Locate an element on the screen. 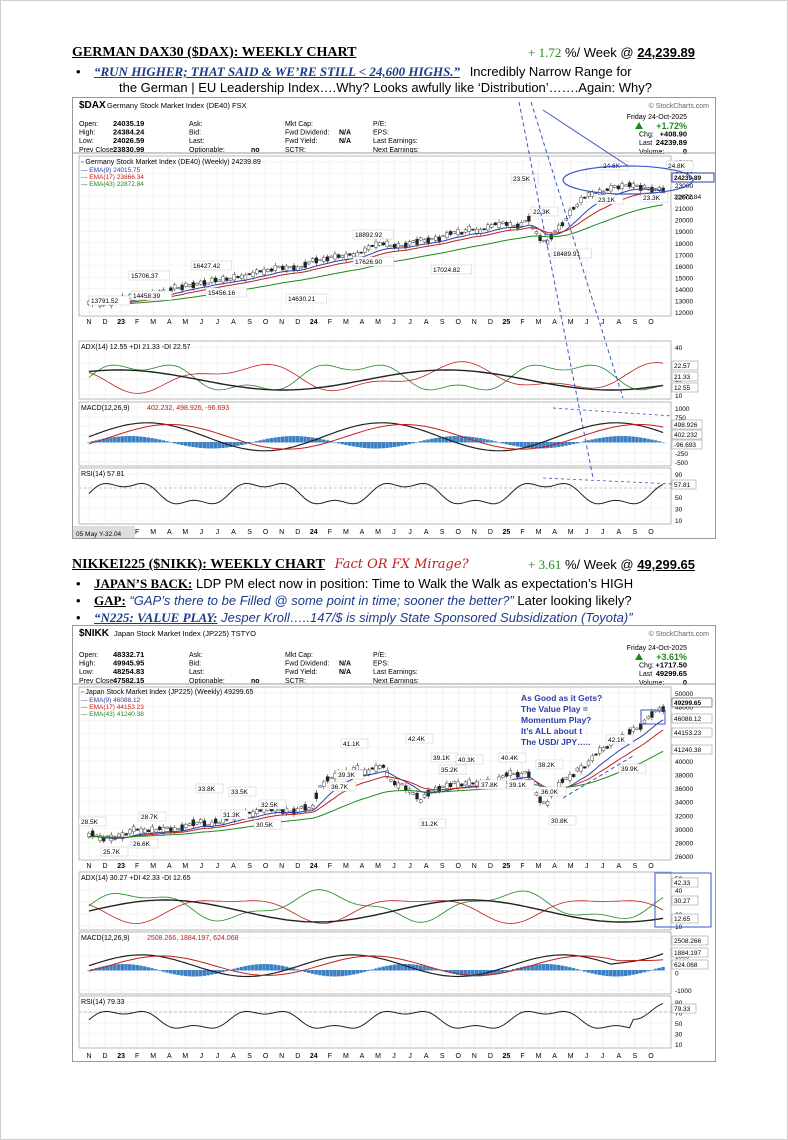 The height and width of the screenshot is (1140, 788). month-label: 25 is located at coordinates (507, 866).